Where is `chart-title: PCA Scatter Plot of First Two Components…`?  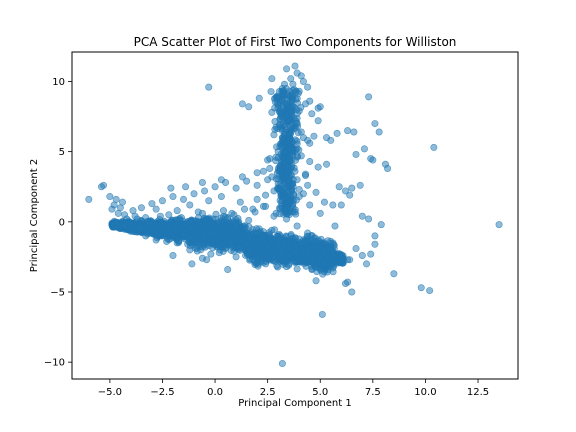 chart-title: PCA Scatter Plot of First Two Components… is located at coordinates (295, 42).